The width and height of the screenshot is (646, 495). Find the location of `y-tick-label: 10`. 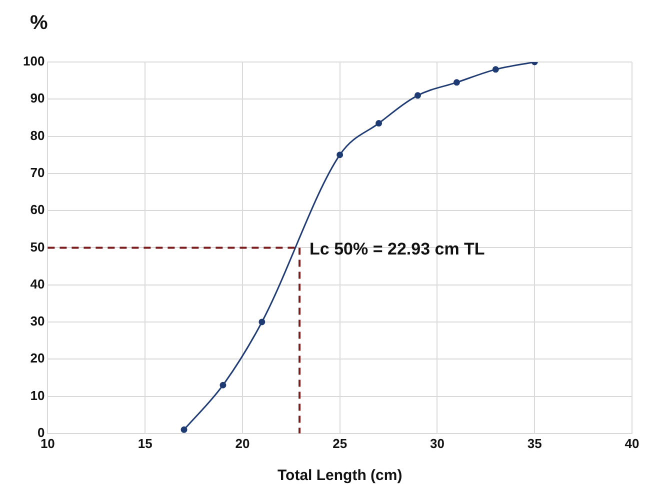

y-tick-label: 10 is located at coordinates (37, 395).